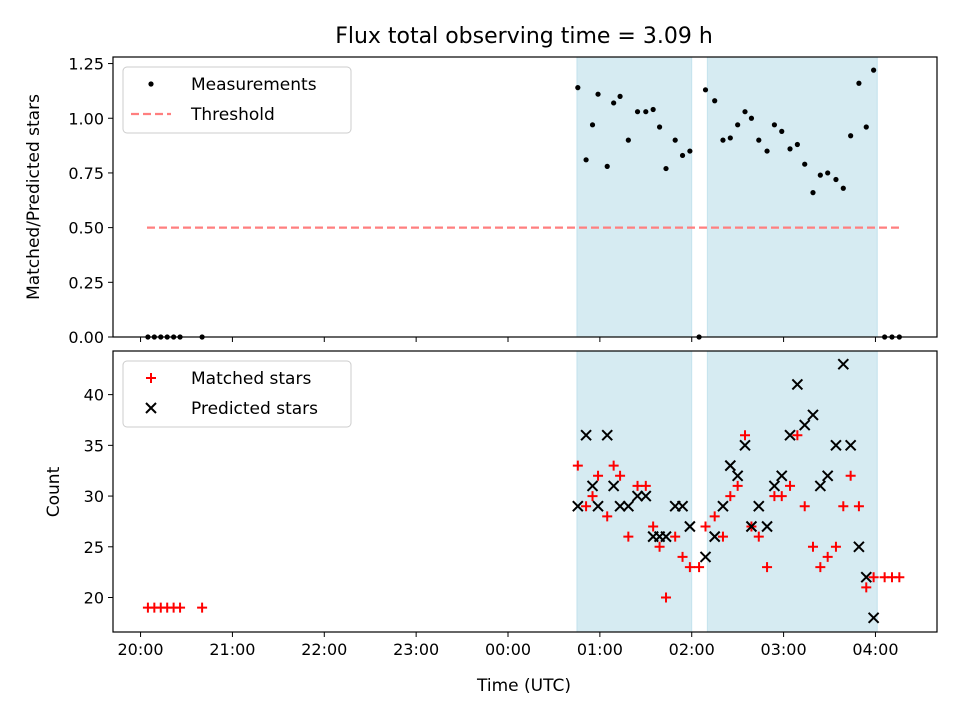  Describe the element at coordinates (141, 649) in the screenshot. I see `x-tick-label: 20:00` at that location.